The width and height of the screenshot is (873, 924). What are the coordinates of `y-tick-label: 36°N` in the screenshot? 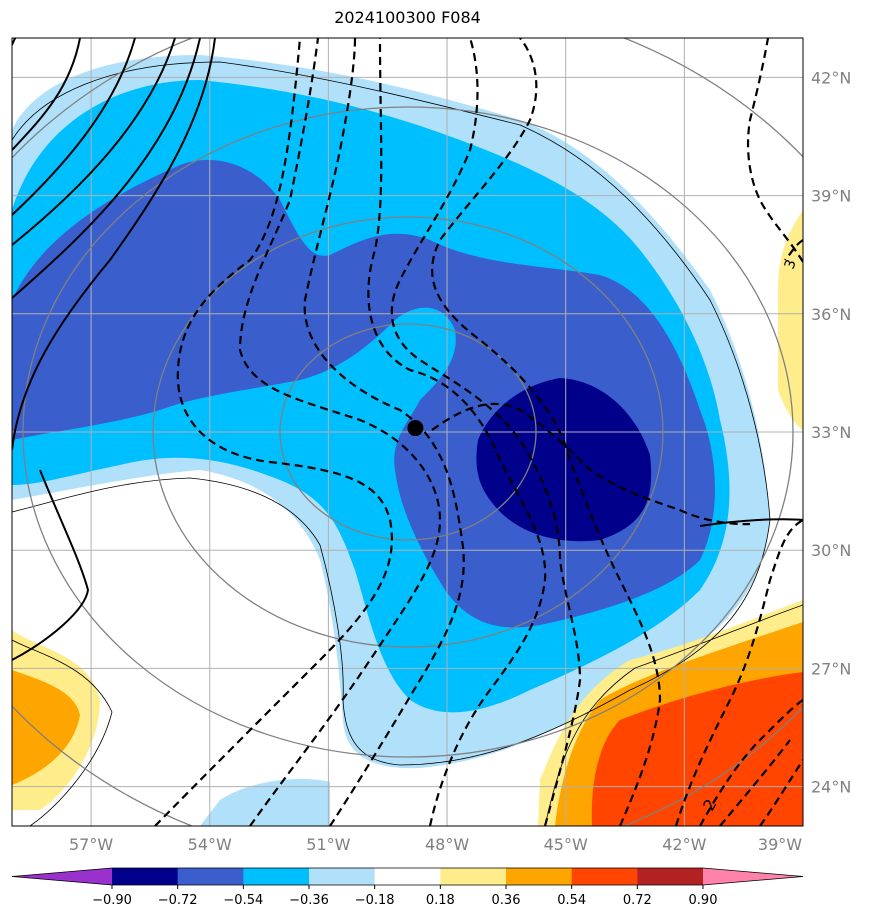 It's located at (831, 314).